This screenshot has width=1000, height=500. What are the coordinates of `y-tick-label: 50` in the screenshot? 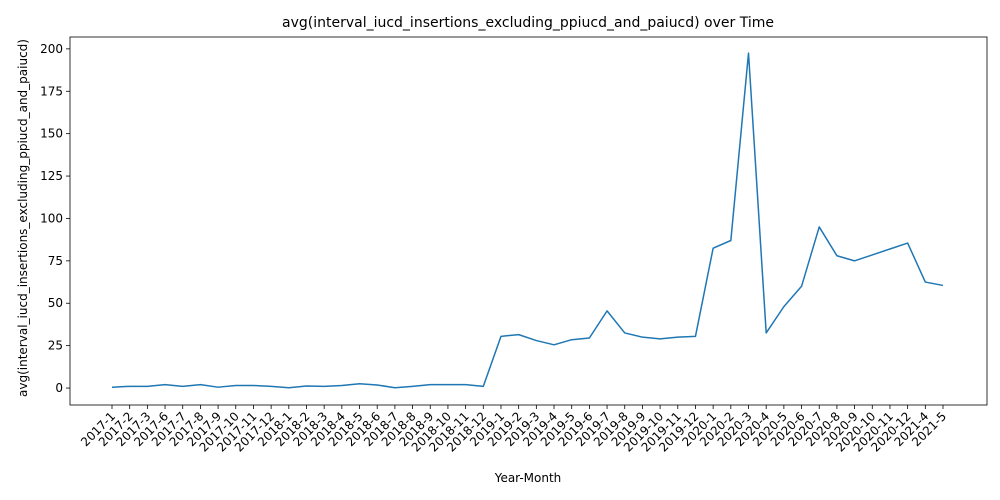 It's located at (55, 303).